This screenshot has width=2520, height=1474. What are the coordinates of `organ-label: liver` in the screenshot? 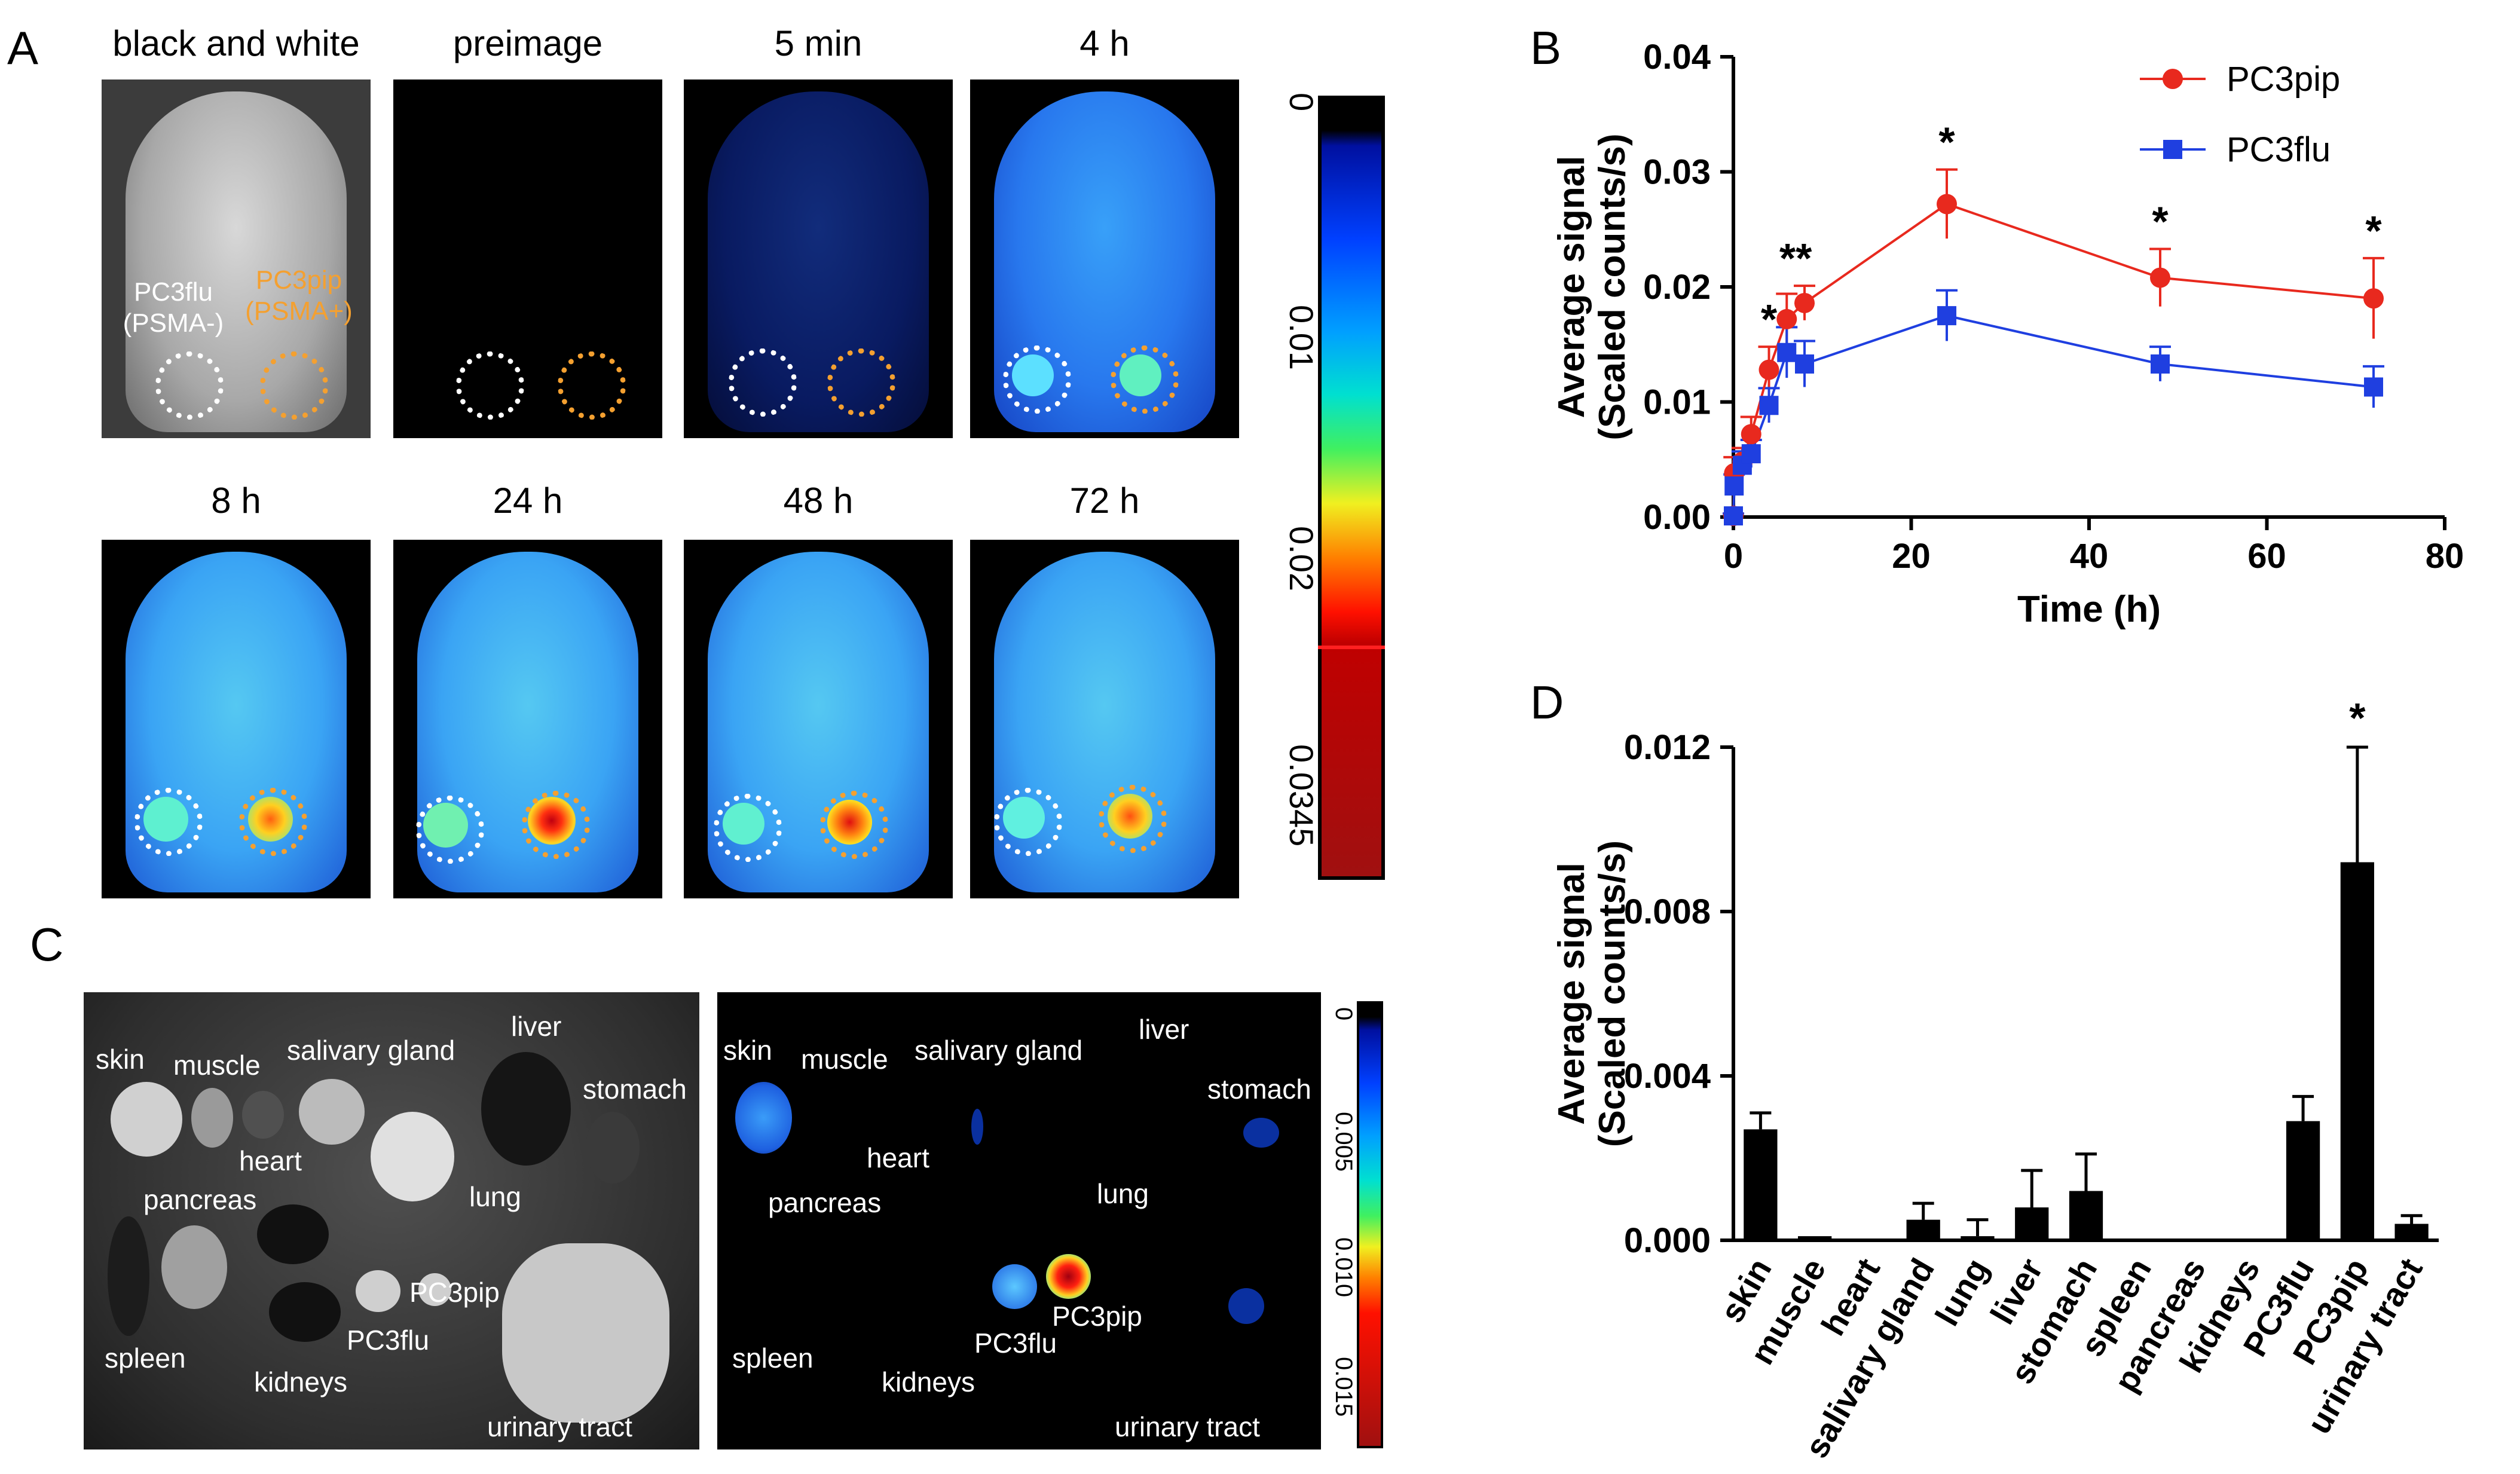 It's located at (1164, 1029).